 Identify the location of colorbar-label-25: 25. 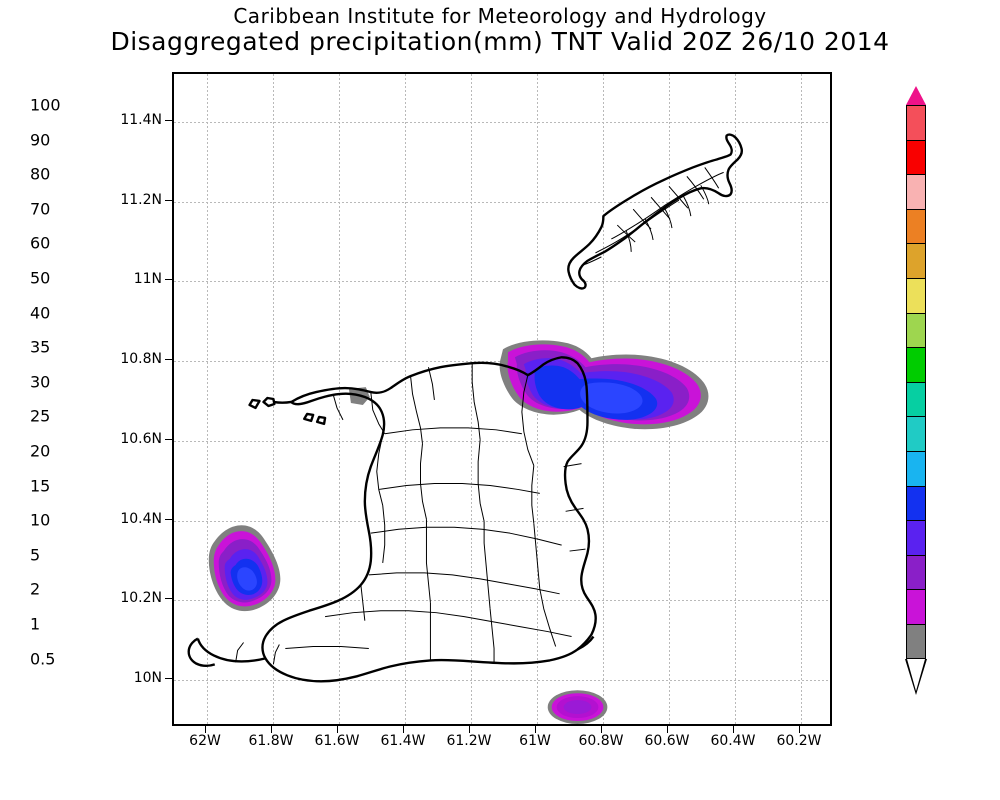
(40, 416).